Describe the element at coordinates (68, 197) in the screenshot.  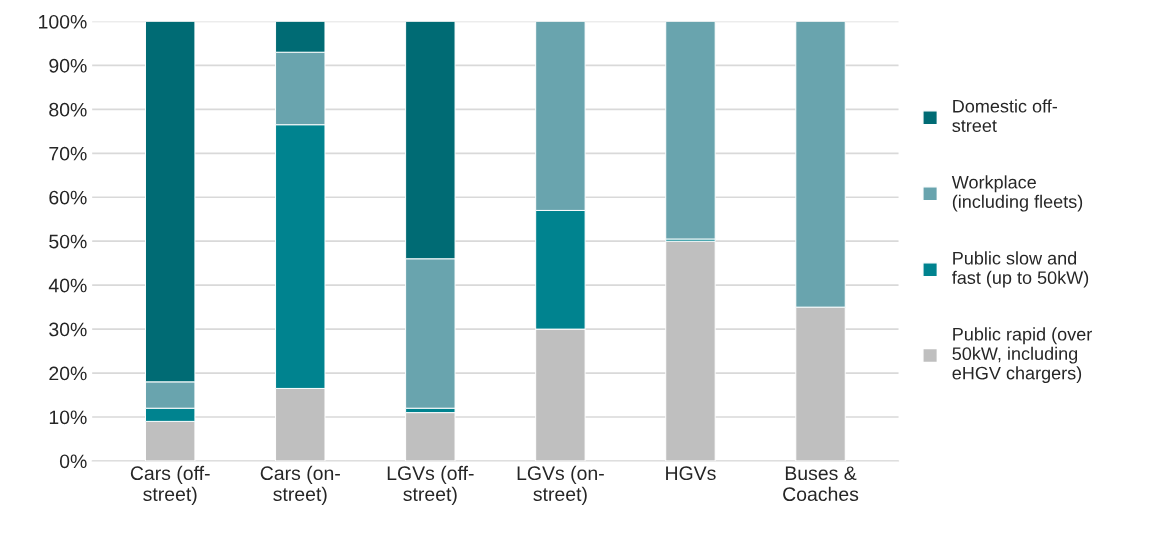
I see `y-tick-label: 60%` at that location.